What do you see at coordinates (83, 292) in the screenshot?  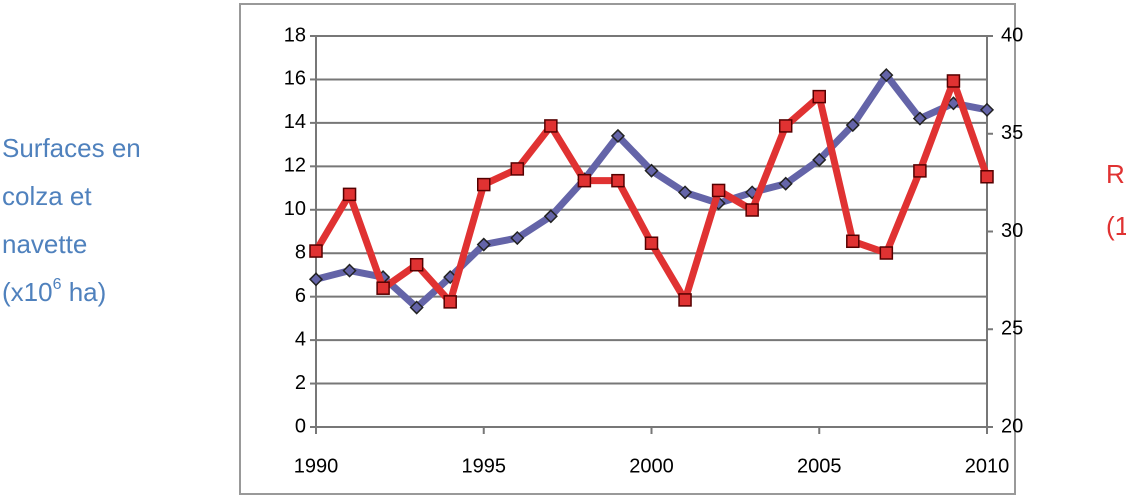 I see `label-part: ha)` at bounding box center [83, 292].